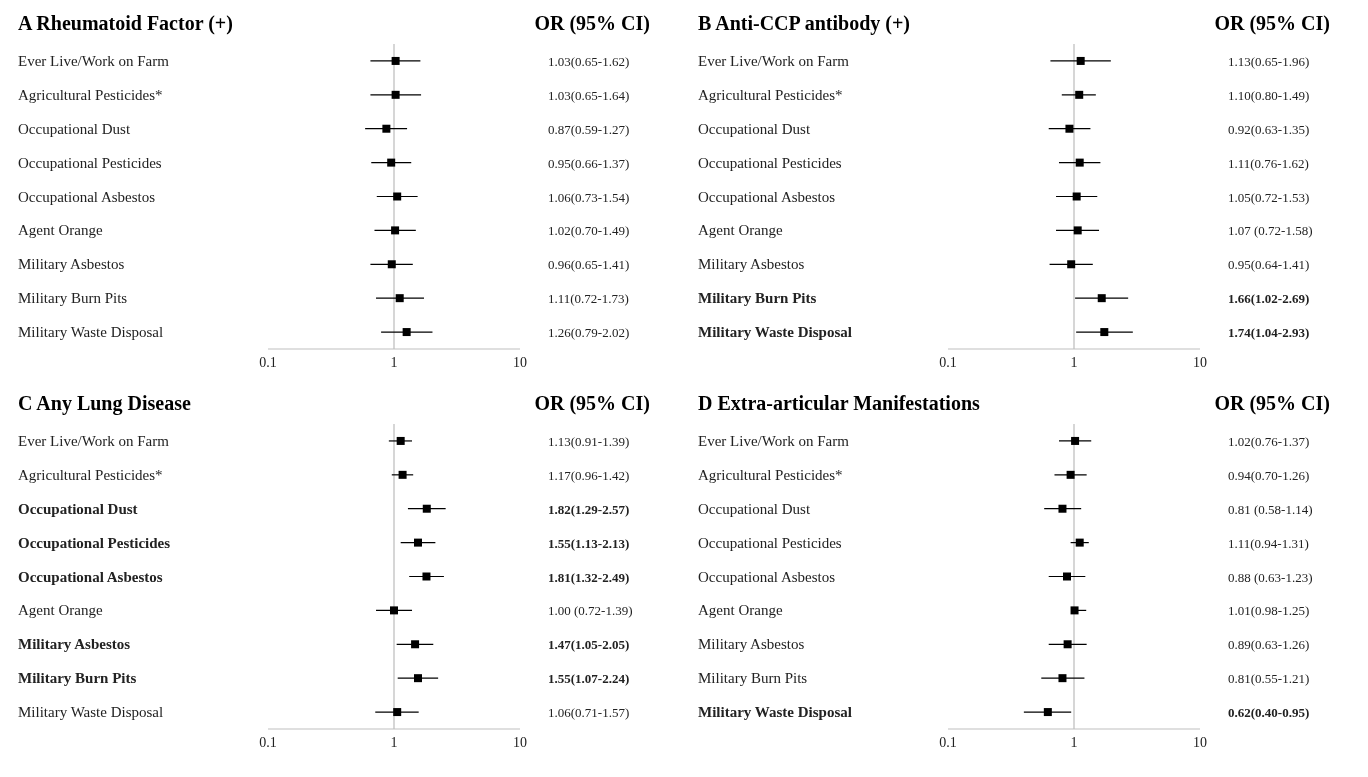 The height and width of the screenshot is (777, 1368). I want to click on chart-title: D Extra-articular Manifestations, so click(839, 404).